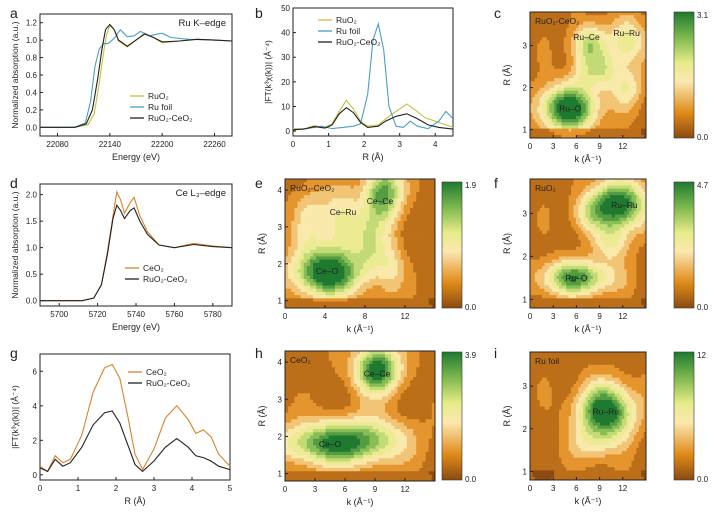 The image size is (726, 514). Describe the element at coordinates (285, 33) in the screenshot. I see `y-tick-label: 40` at that location.